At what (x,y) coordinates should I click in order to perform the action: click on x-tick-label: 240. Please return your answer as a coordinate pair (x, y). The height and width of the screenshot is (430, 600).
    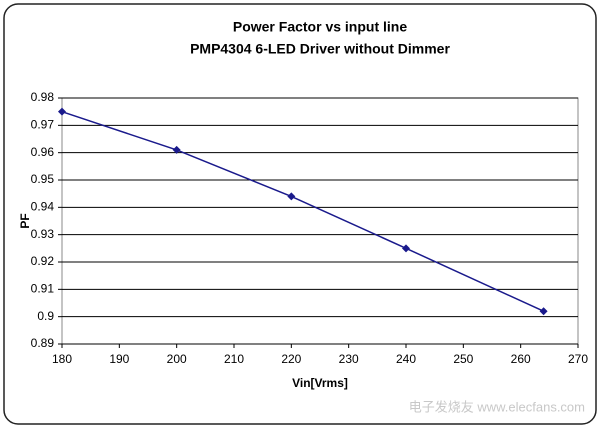
    Looking at the image, I should click on (406, 359).